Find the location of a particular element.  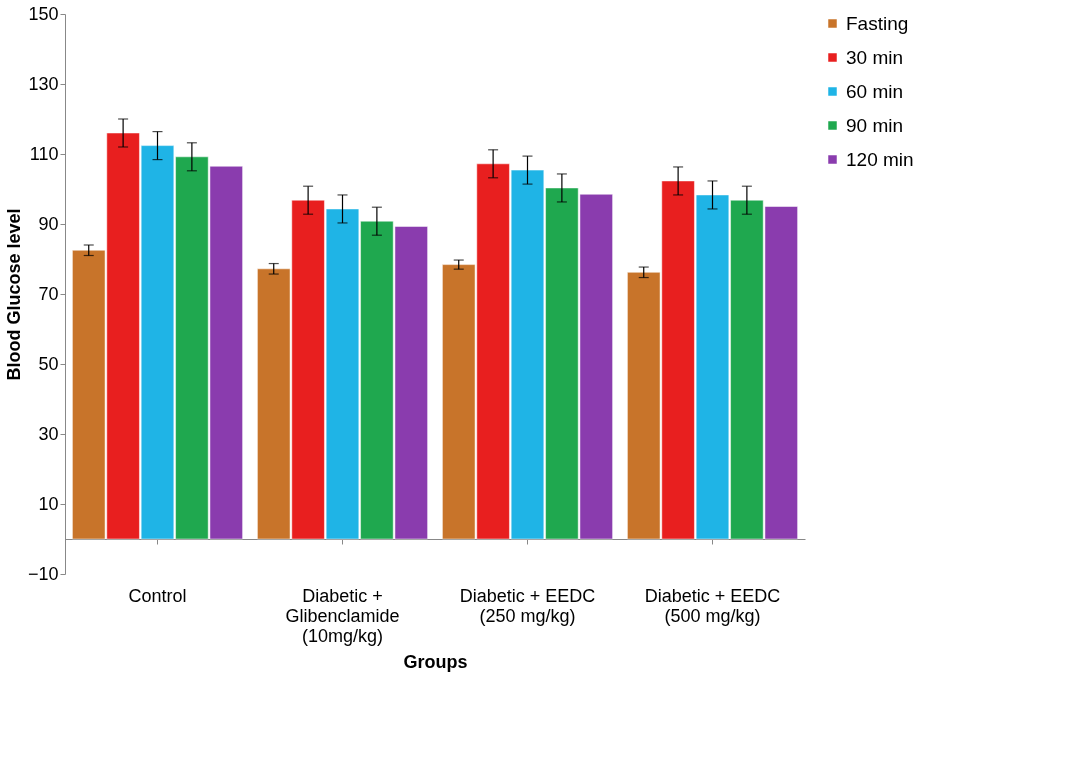

x-tick-label: Diabetic + EEDC (250 mg/kg) is located at coordinates (527, 605).